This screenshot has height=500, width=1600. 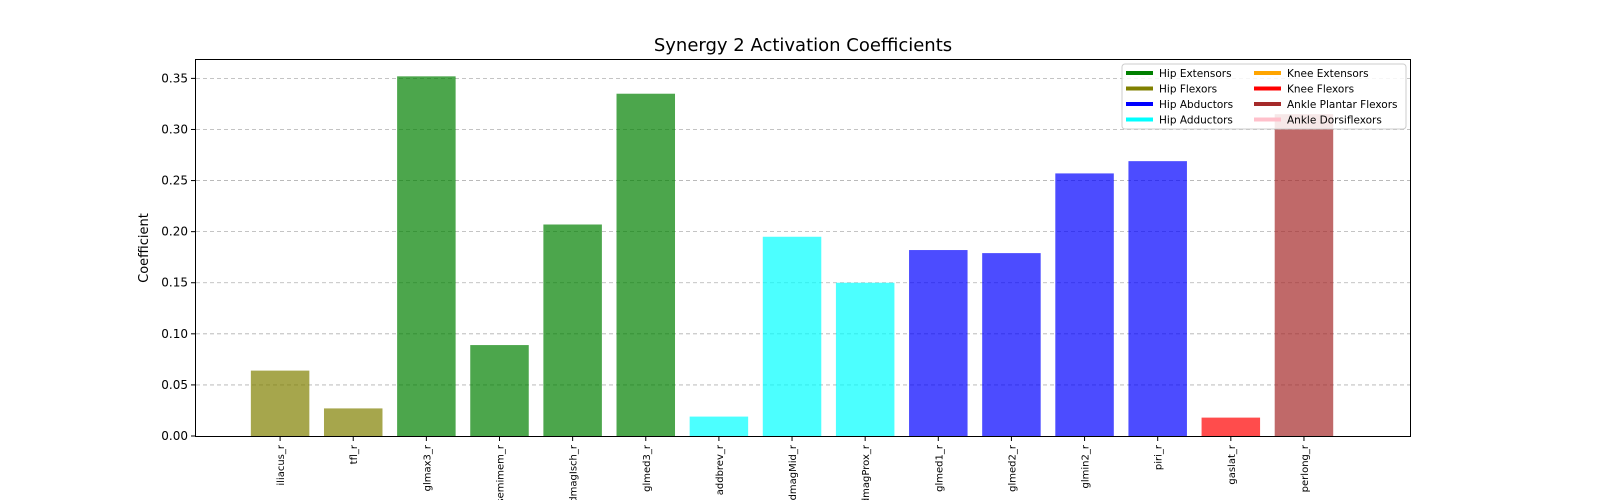 What do you see at coordinates (793, 472) in the screenshot?
I see `x-tick-label: addmagMid_r` at bounding box center [793, 472].